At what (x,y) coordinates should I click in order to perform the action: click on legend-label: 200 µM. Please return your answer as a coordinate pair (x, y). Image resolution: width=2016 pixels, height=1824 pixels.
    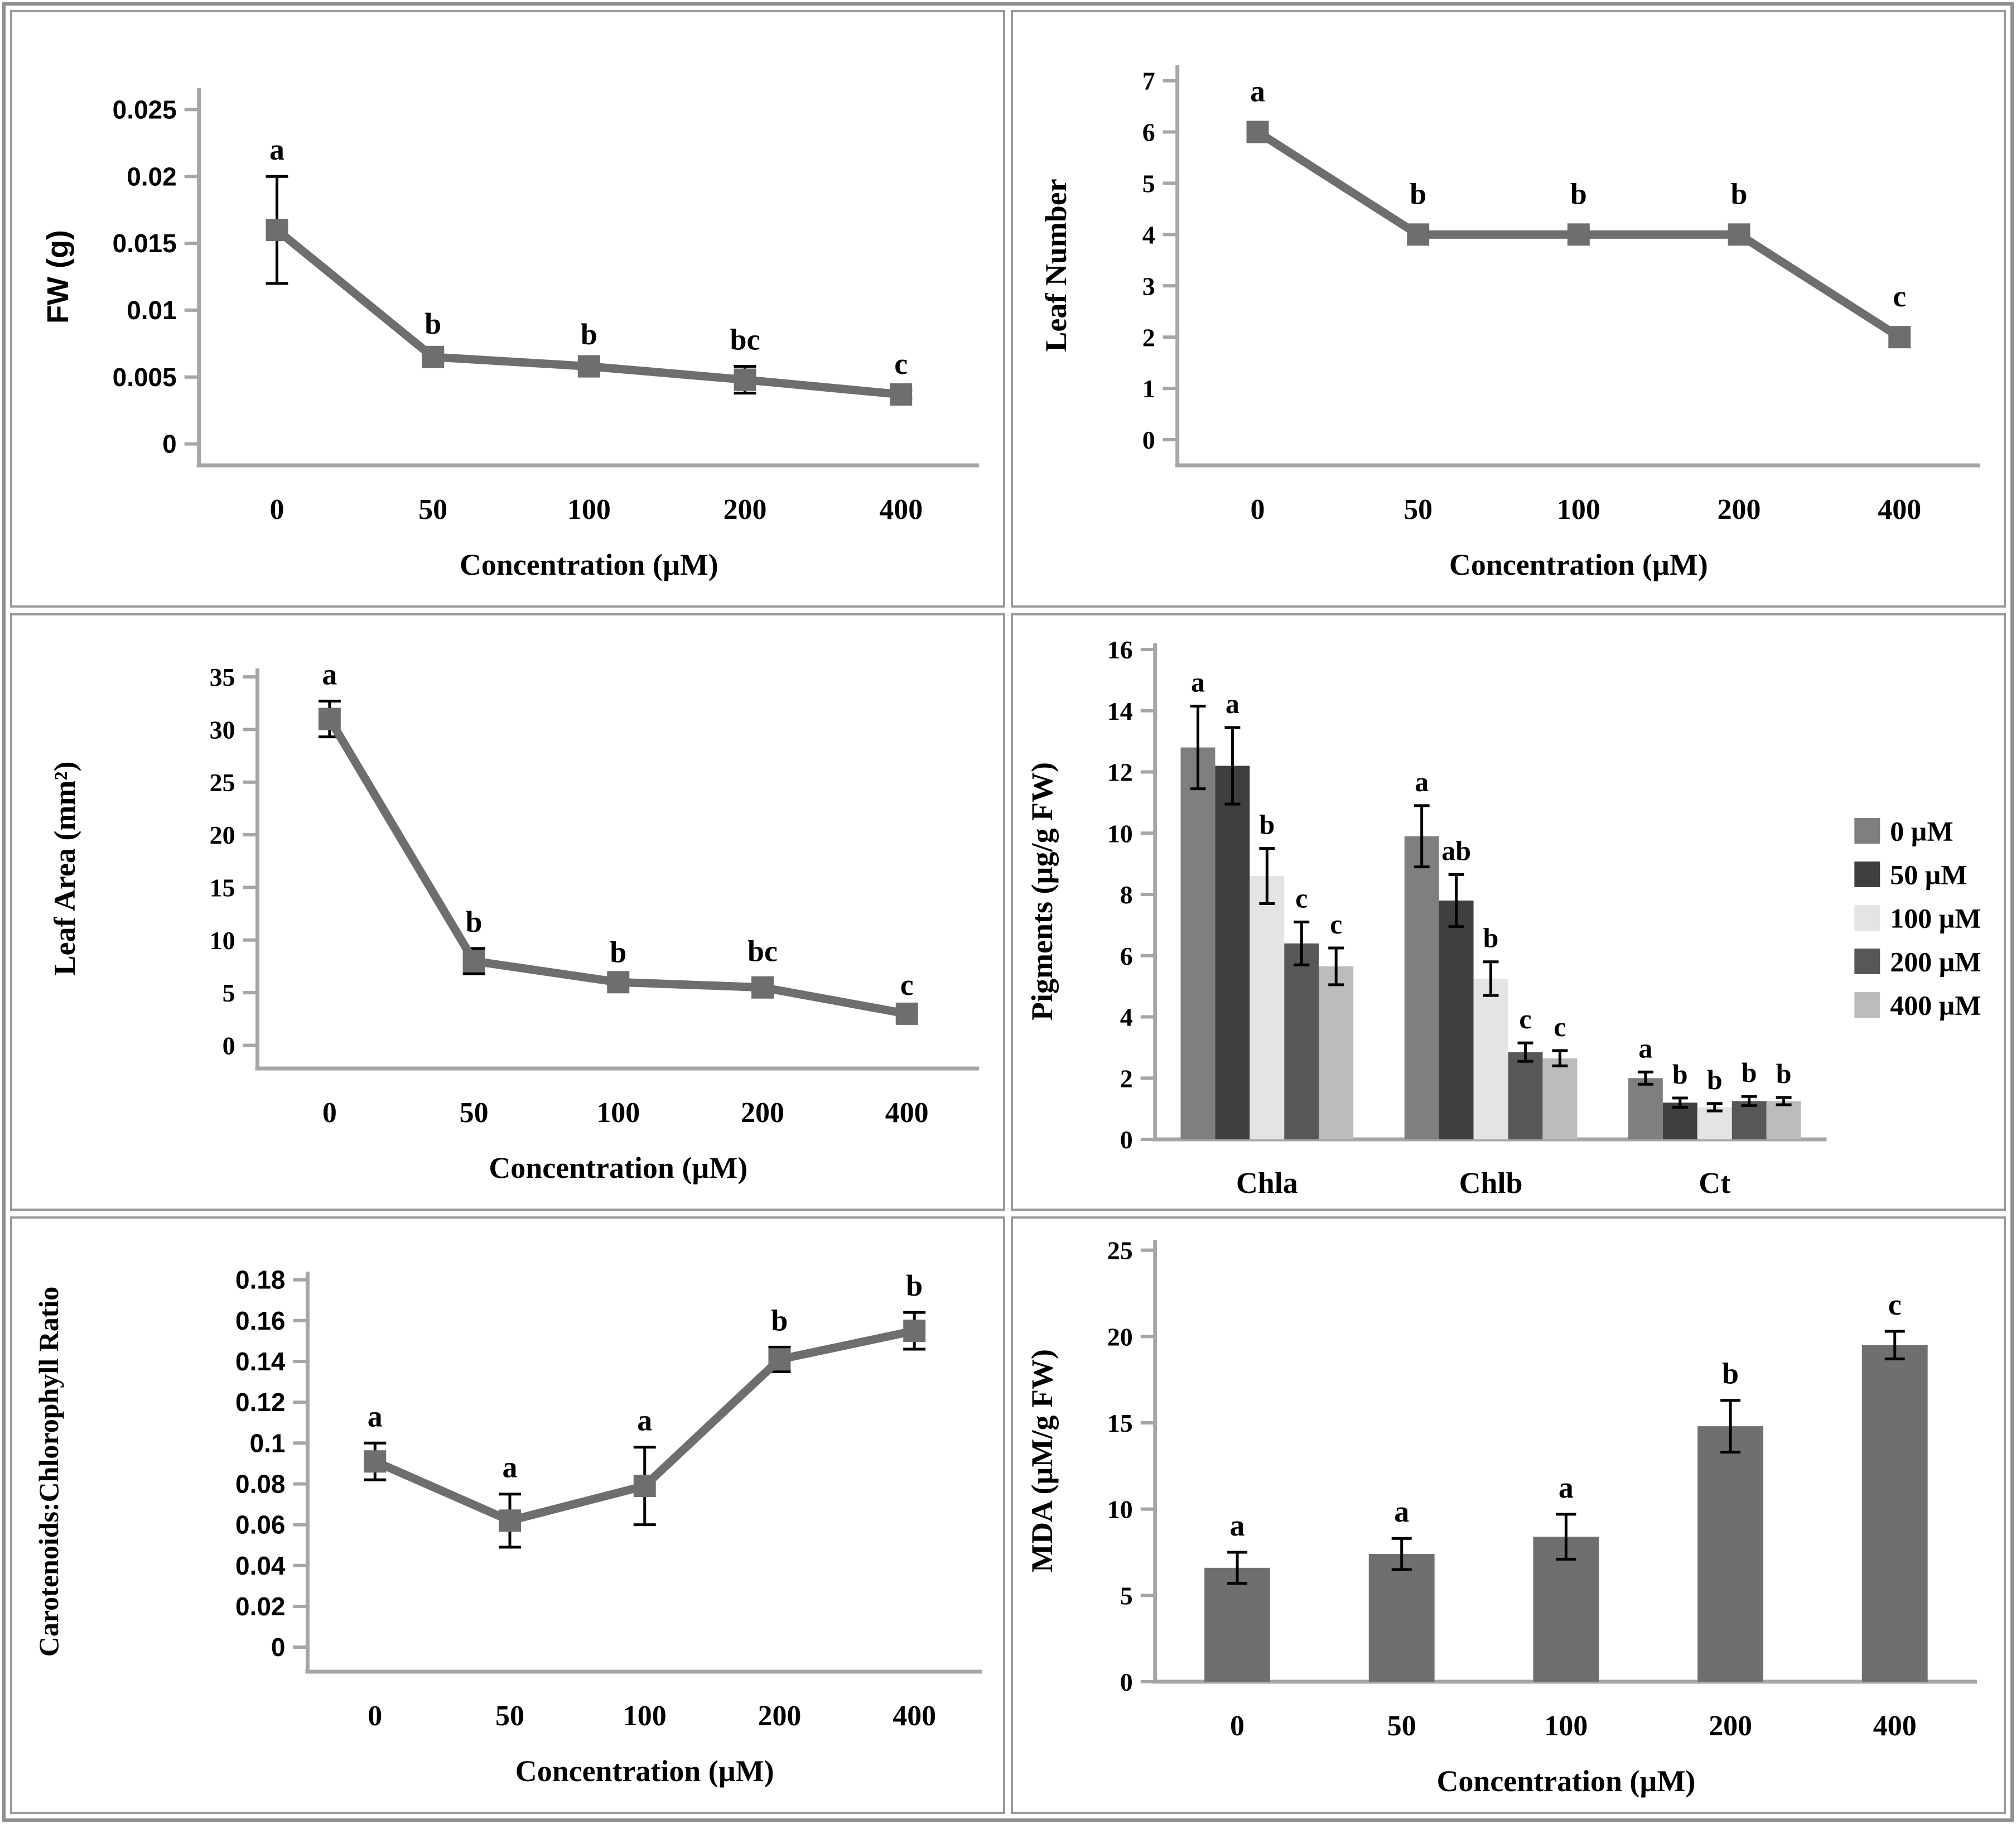
    Looking at the image, I should click on (1935, 961).